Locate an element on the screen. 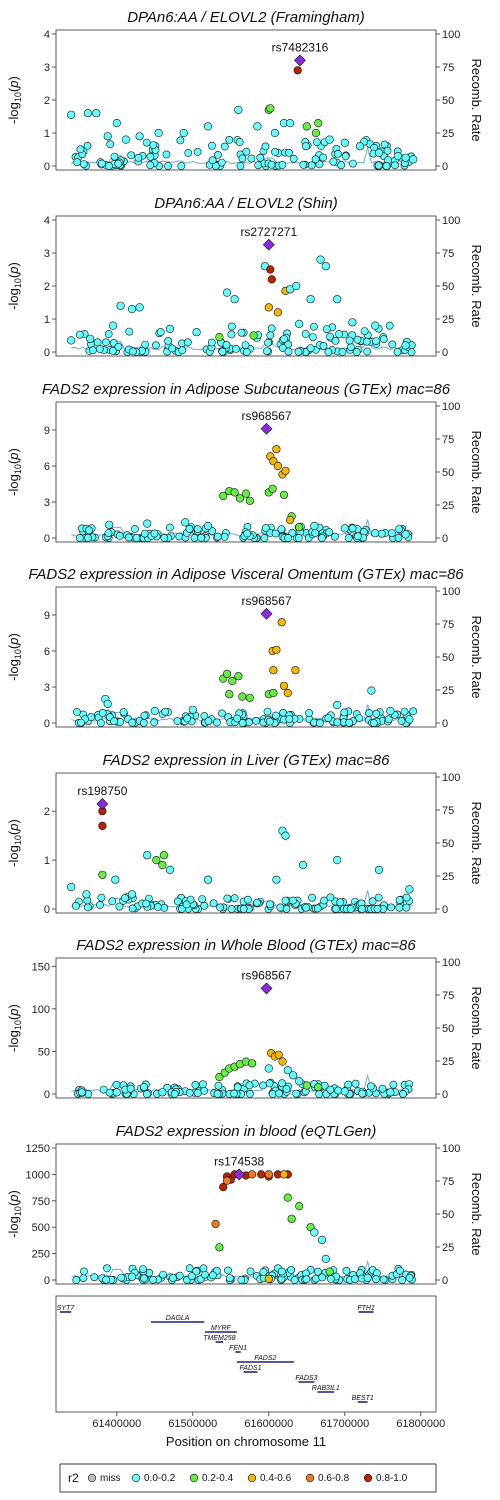  y2-tick-label: 100 is located at coordinates (451, 407).